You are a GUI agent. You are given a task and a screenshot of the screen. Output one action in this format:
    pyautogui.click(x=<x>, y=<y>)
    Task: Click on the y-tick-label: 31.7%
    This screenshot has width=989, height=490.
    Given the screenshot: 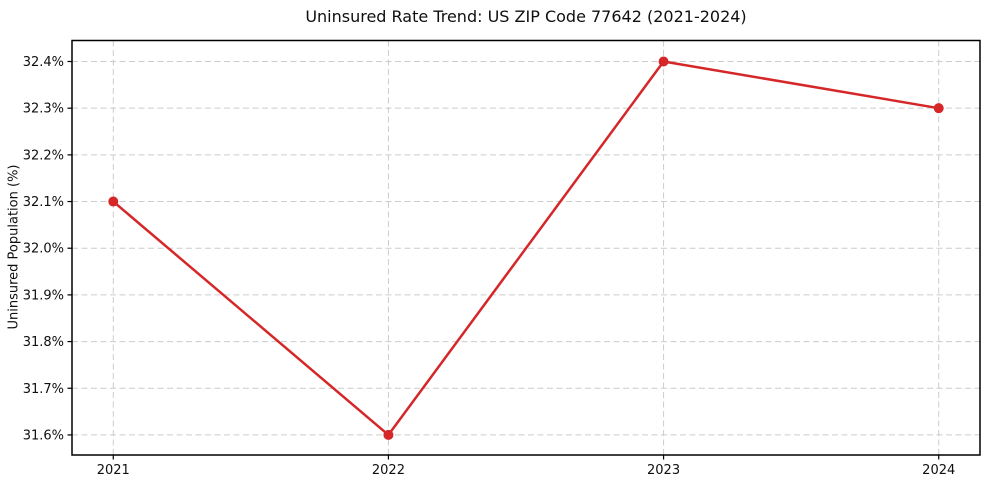 What is the action you would take?
    pyautogui.click(x=43, y=389)
    